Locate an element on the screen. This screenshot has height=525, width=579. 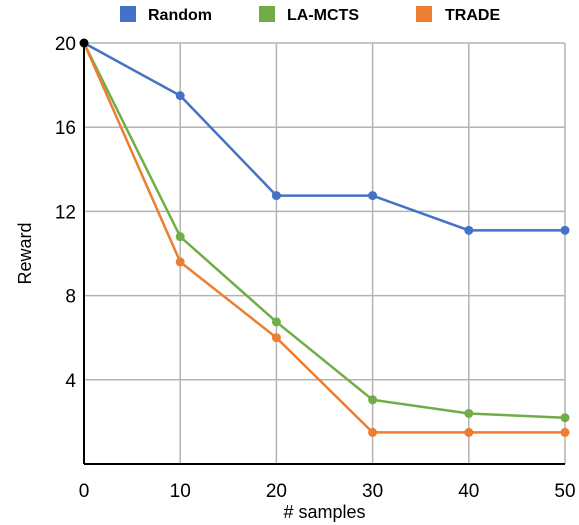
legend-swatch-random is located at coordinates (128, 14).